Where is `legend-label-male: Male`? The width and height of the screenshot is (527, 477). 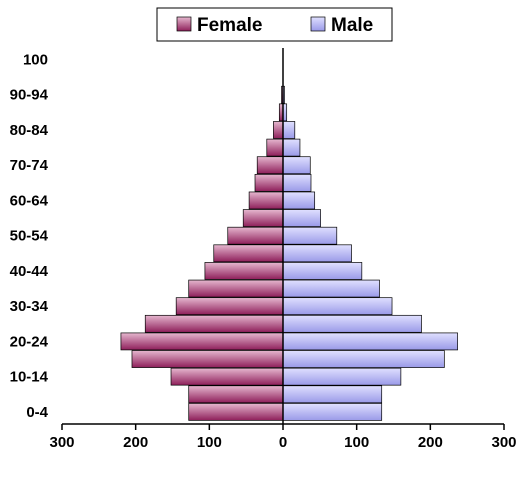 legend-label-male: Male is located at coordinates (352, 25).